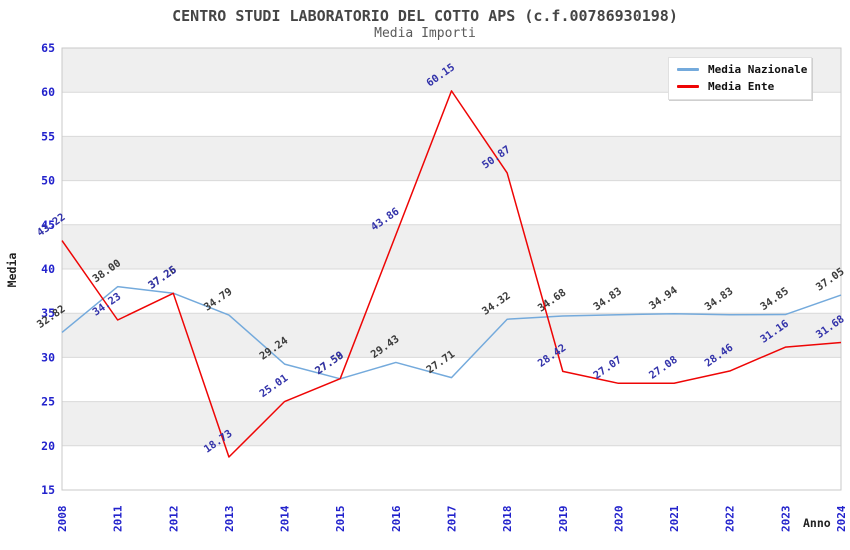  Describe the element at coordinates (48, 490) in the screenshot. I see `y-tick-label: 15` at that location.